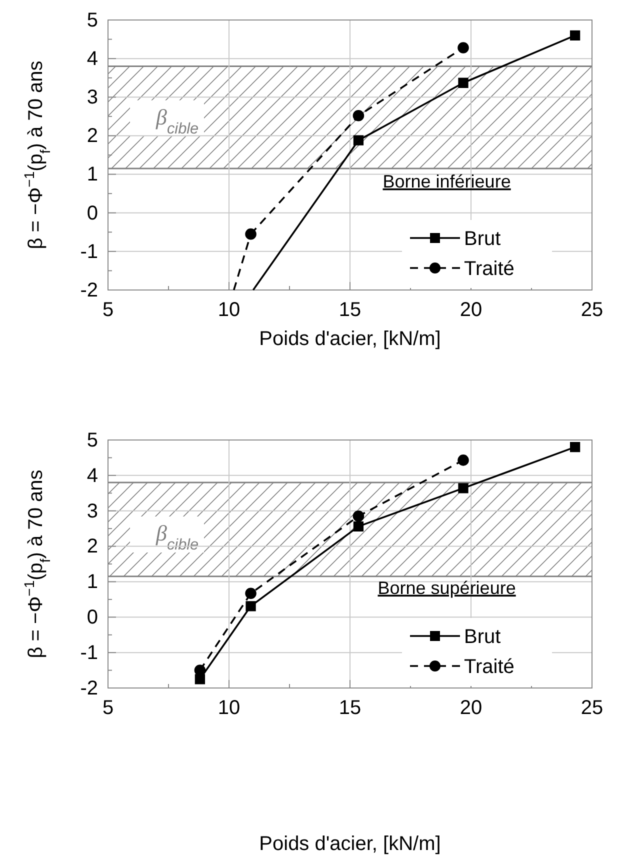  Describe the element at coordinates (446, 181) in the screenshot. I see `annotation: Borne inférieure` at that location.